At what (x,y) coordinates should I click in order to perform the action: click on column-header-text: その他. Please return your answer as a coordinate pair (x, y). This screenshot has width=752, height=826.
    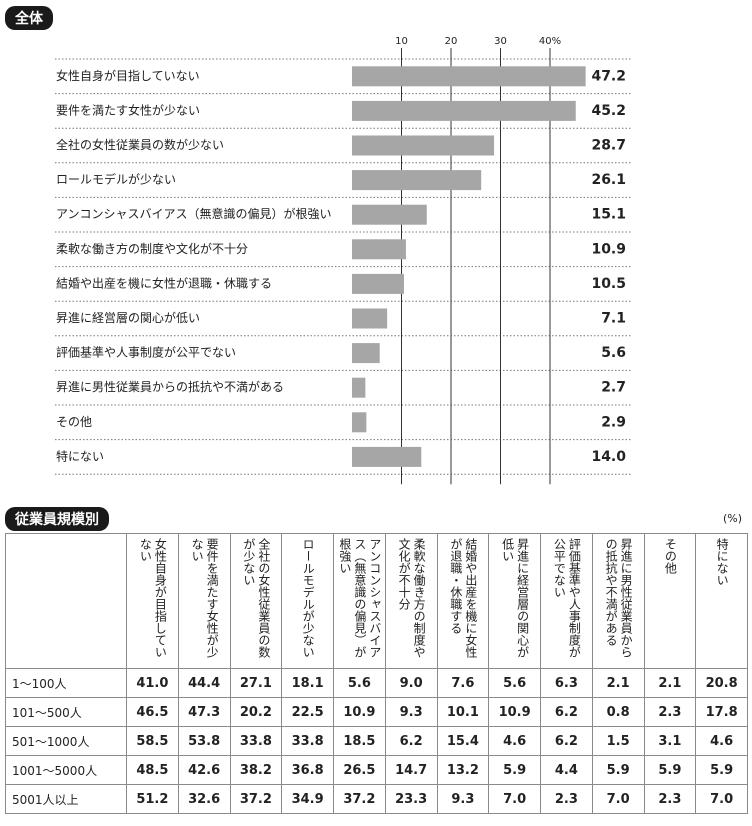
    Looking at the image, I should click on (670, 556).